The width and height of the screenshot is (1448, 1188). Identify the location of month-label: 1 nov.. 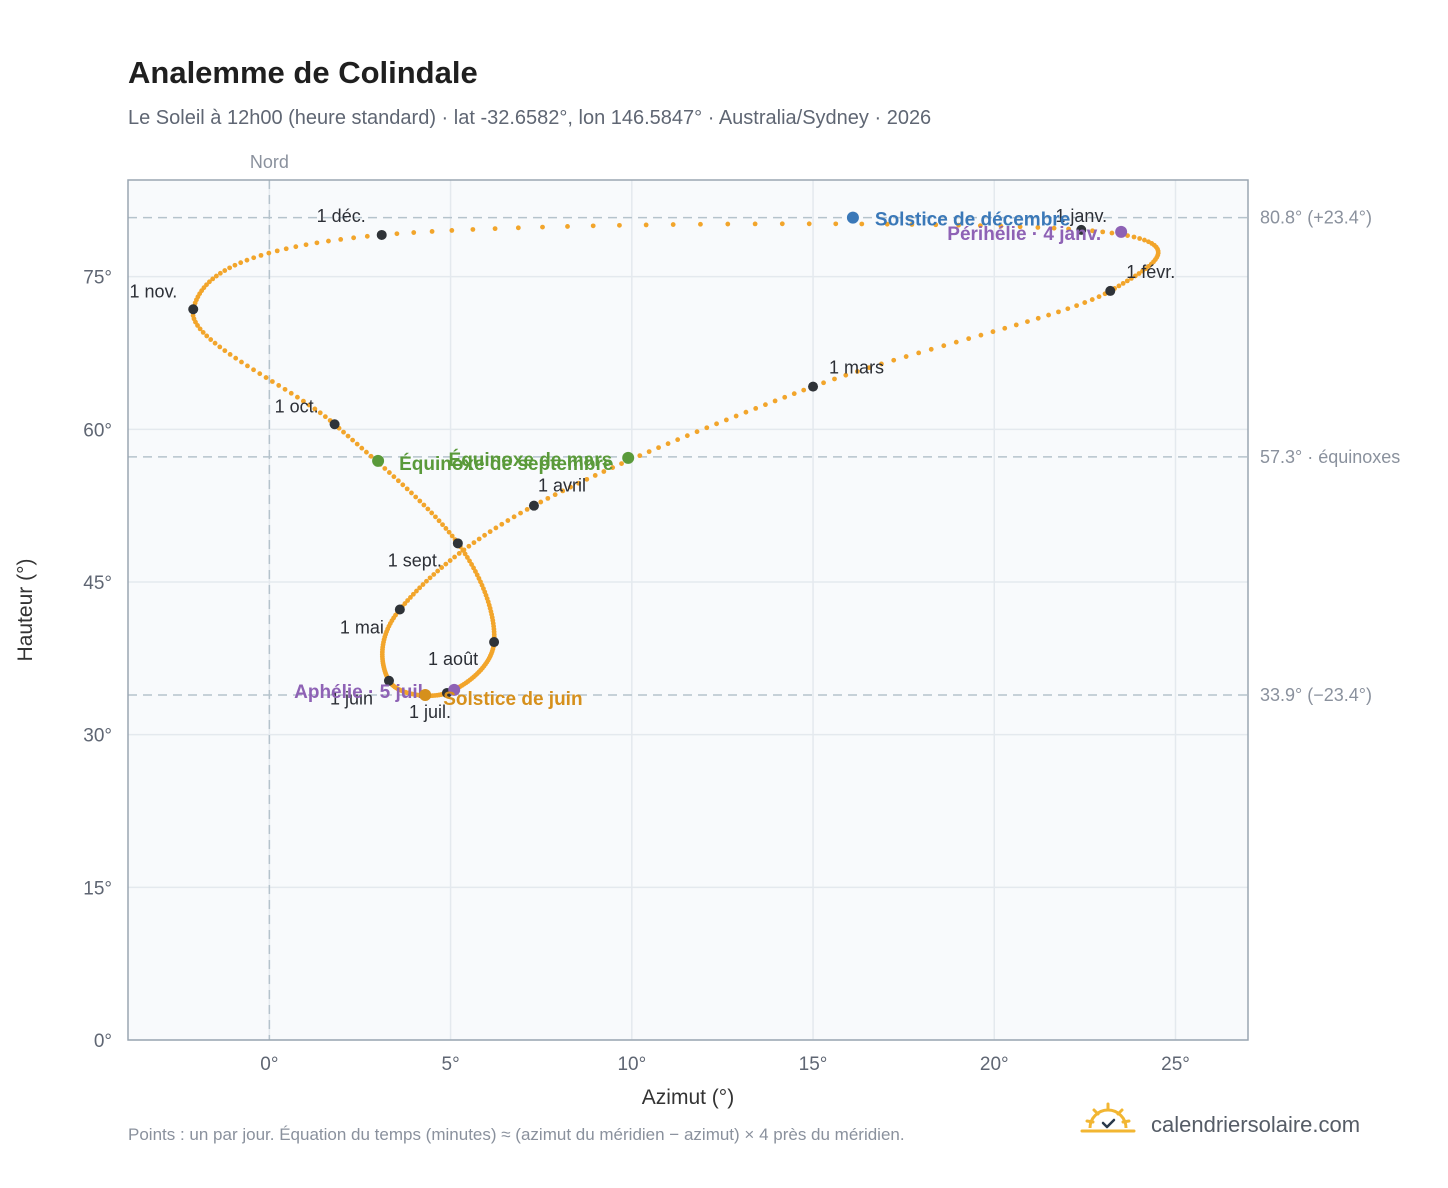
(154, 291).